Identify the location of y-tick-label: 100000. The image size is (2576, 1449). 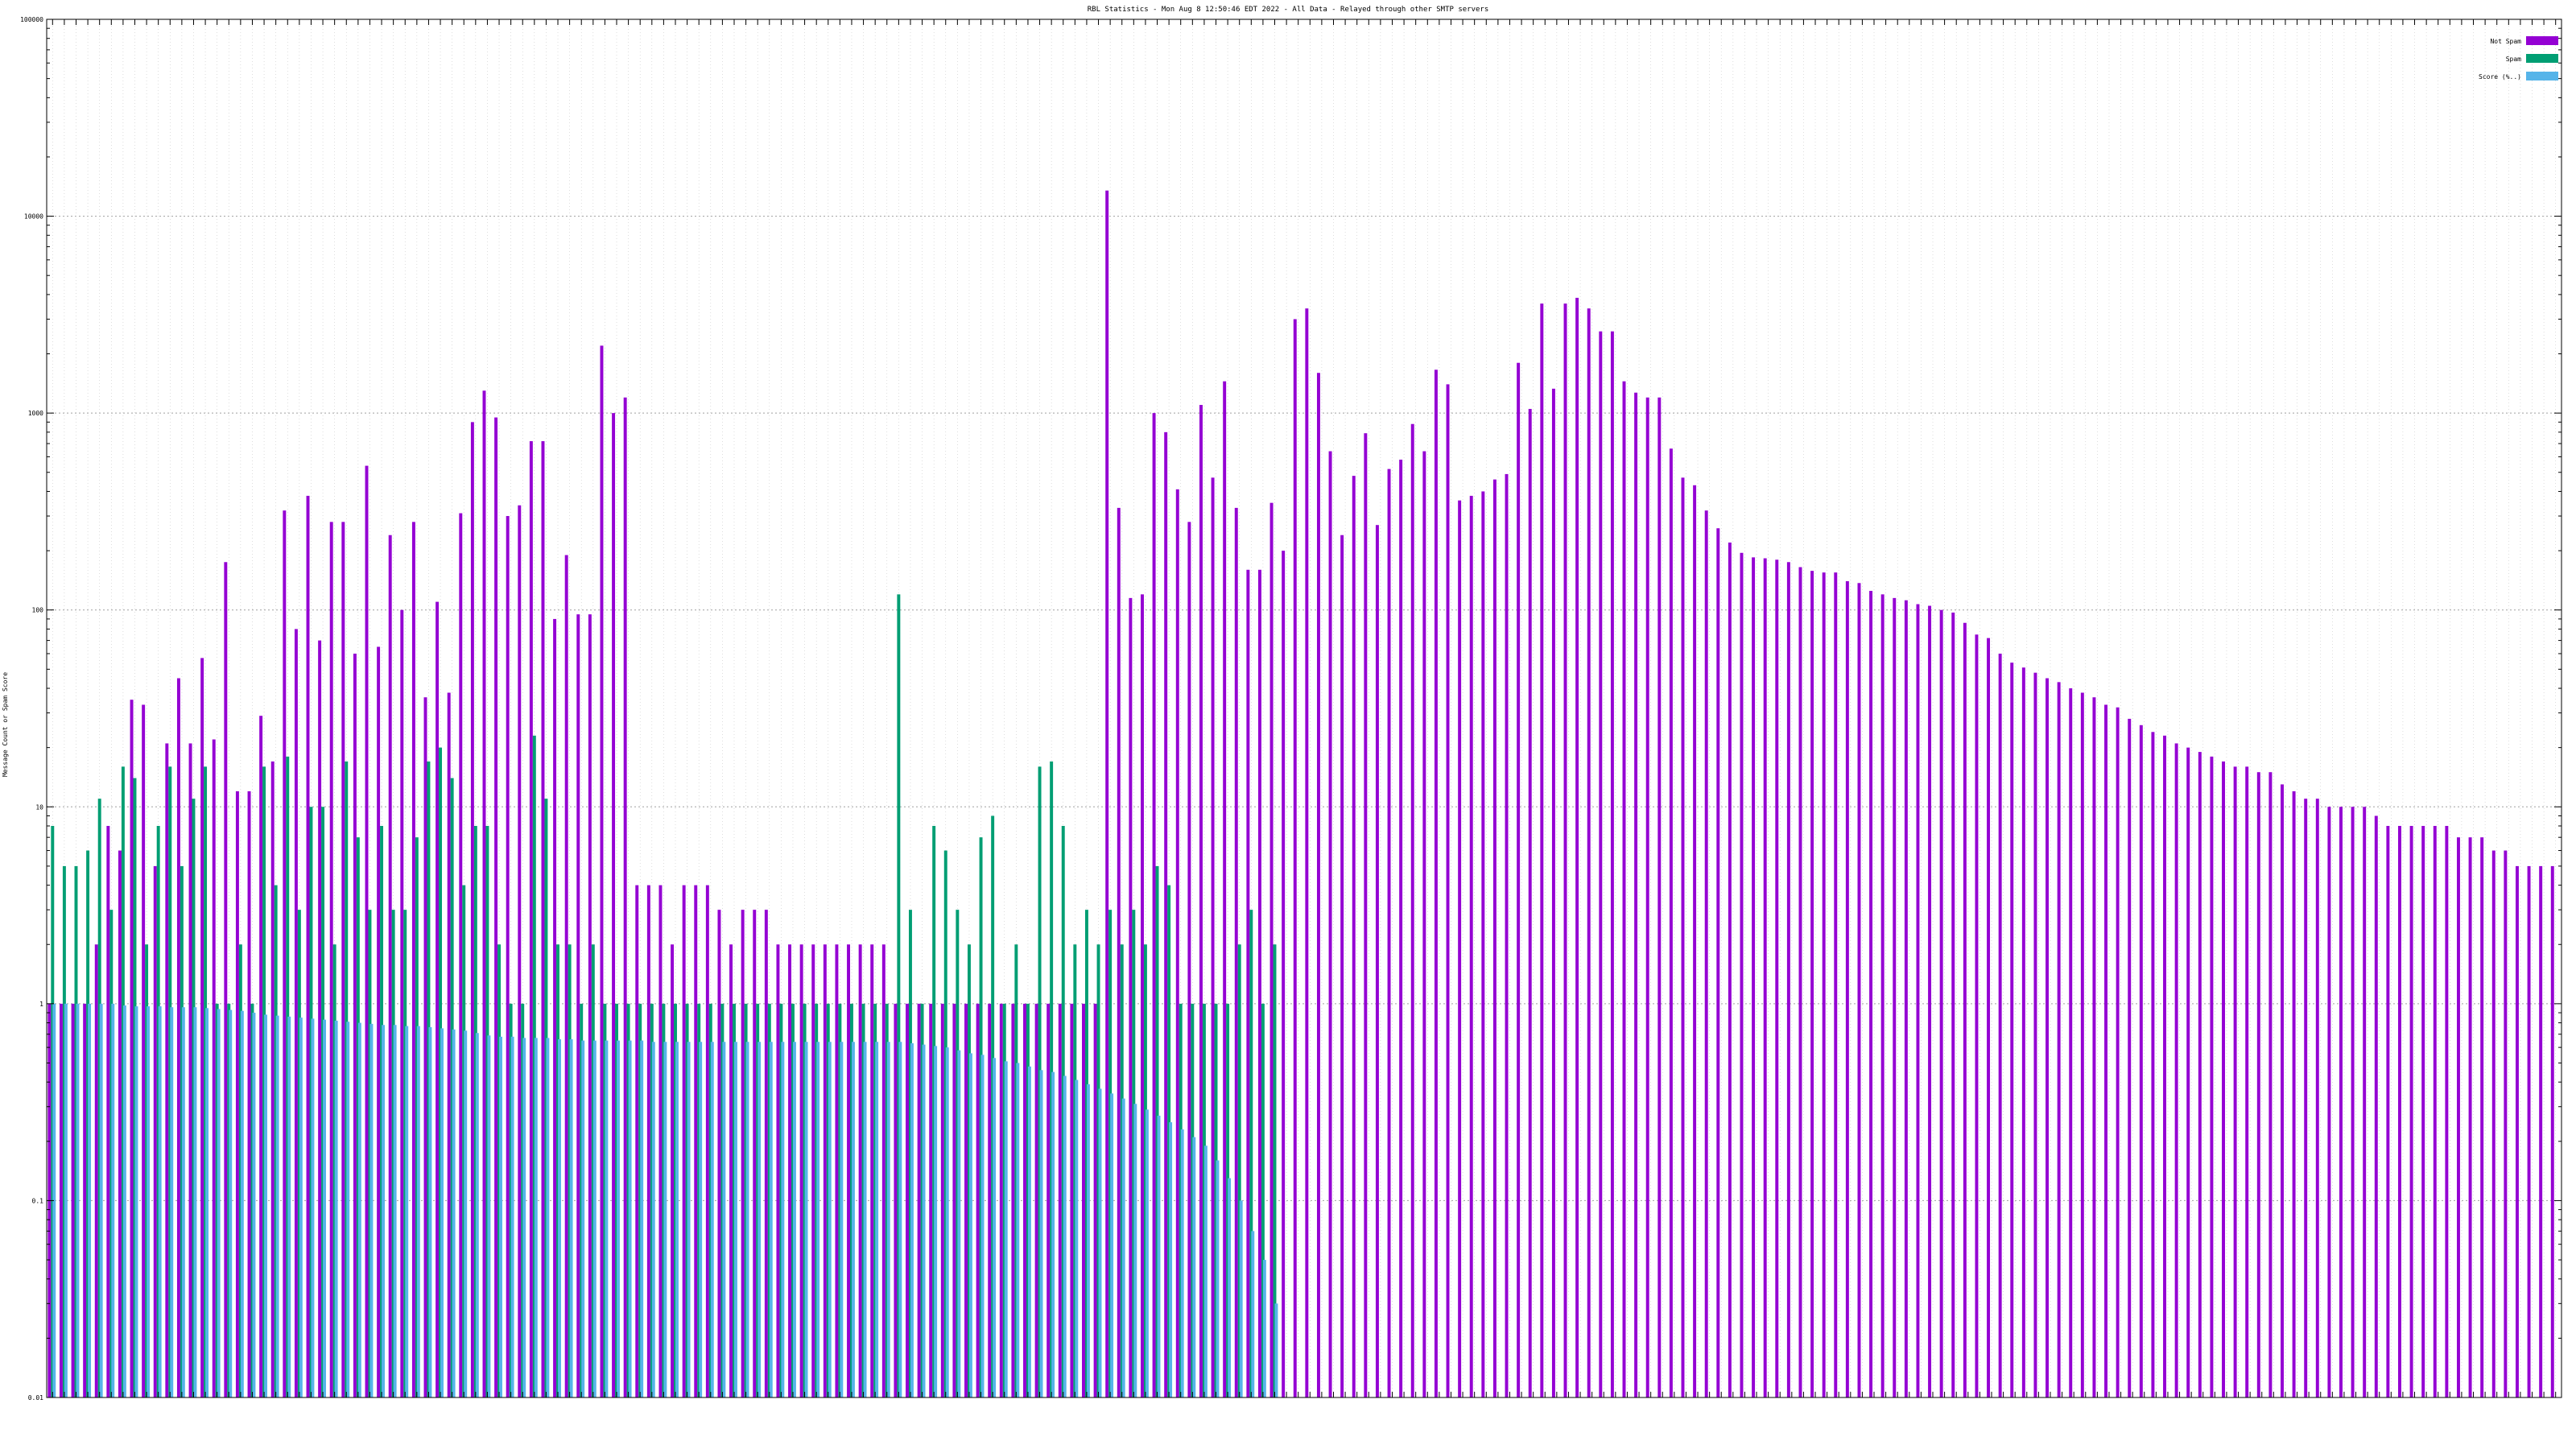
(31, 19).